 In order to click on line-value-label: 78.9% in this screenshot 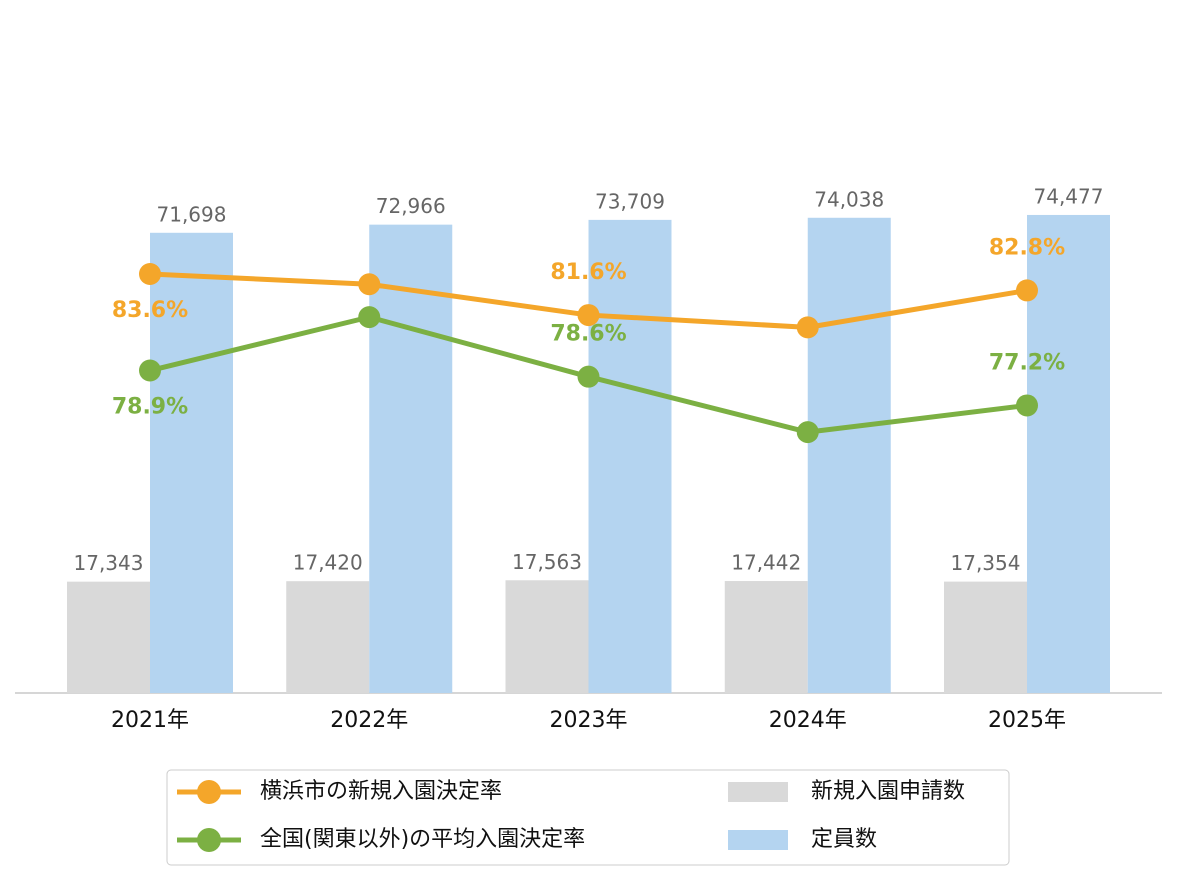, I will do `click(150, 407)`.